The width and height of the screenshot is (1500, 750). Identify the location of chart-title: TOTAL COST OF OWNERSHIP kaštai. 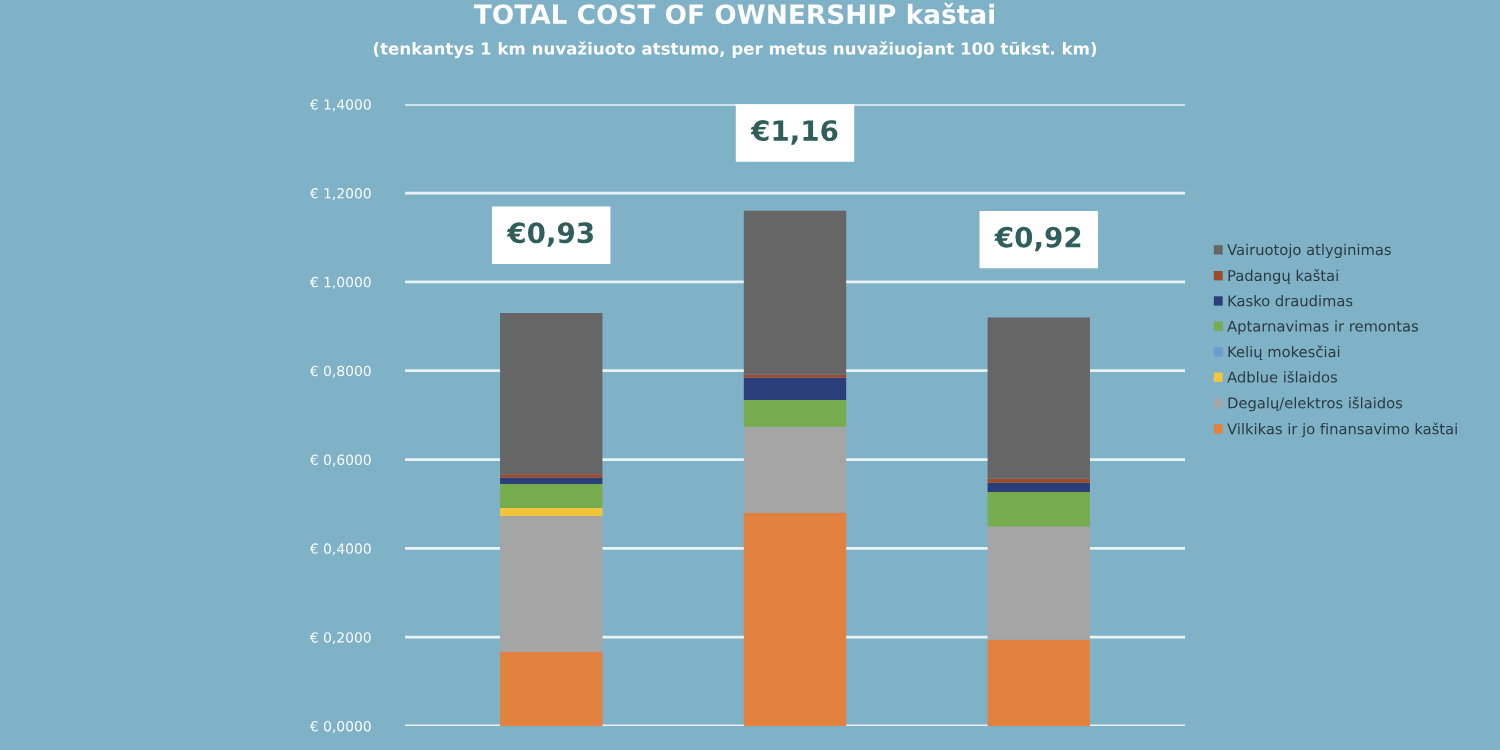
(733, 13).